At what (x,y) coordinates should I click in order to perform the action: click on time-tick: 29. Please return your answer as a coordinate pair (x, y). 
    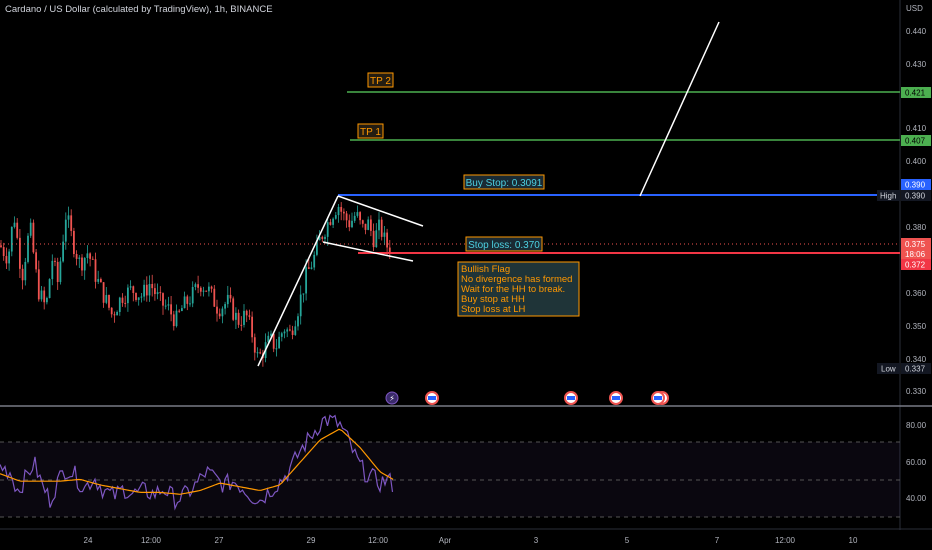
    Looking at the image, I should click on (311, 540).